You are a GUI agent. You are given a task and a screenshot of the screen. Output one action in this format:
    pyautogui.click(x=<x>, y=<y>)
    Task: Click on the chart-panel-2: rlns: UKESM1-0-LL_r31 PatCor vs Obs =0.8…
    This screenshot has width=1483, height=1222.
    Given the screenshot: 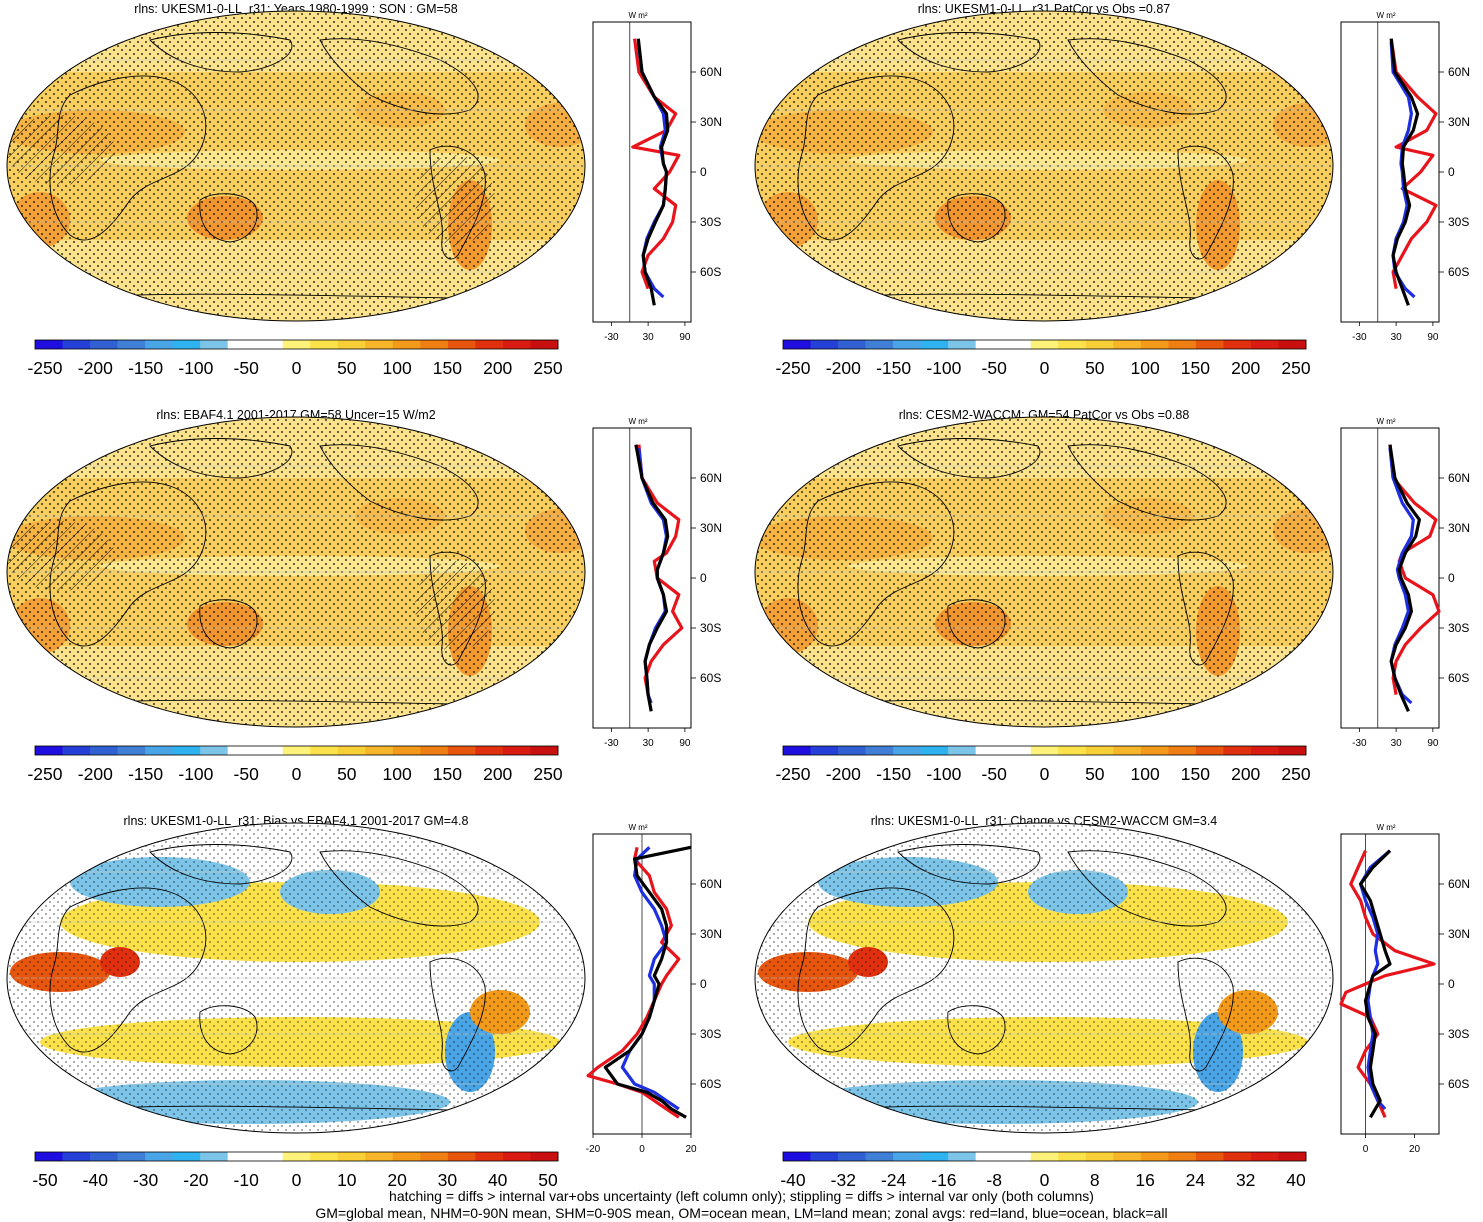 What is the action you would take?
    pyautogui.click(x=1112, y=190)
    